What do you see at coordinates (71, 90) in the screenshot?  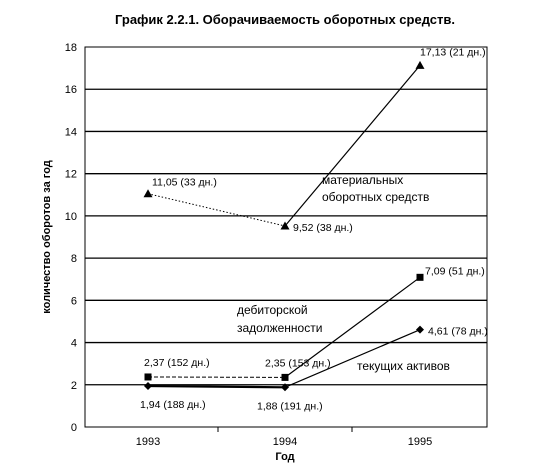 I see `y-tick-label: 16` at bounding box center [71, 90].